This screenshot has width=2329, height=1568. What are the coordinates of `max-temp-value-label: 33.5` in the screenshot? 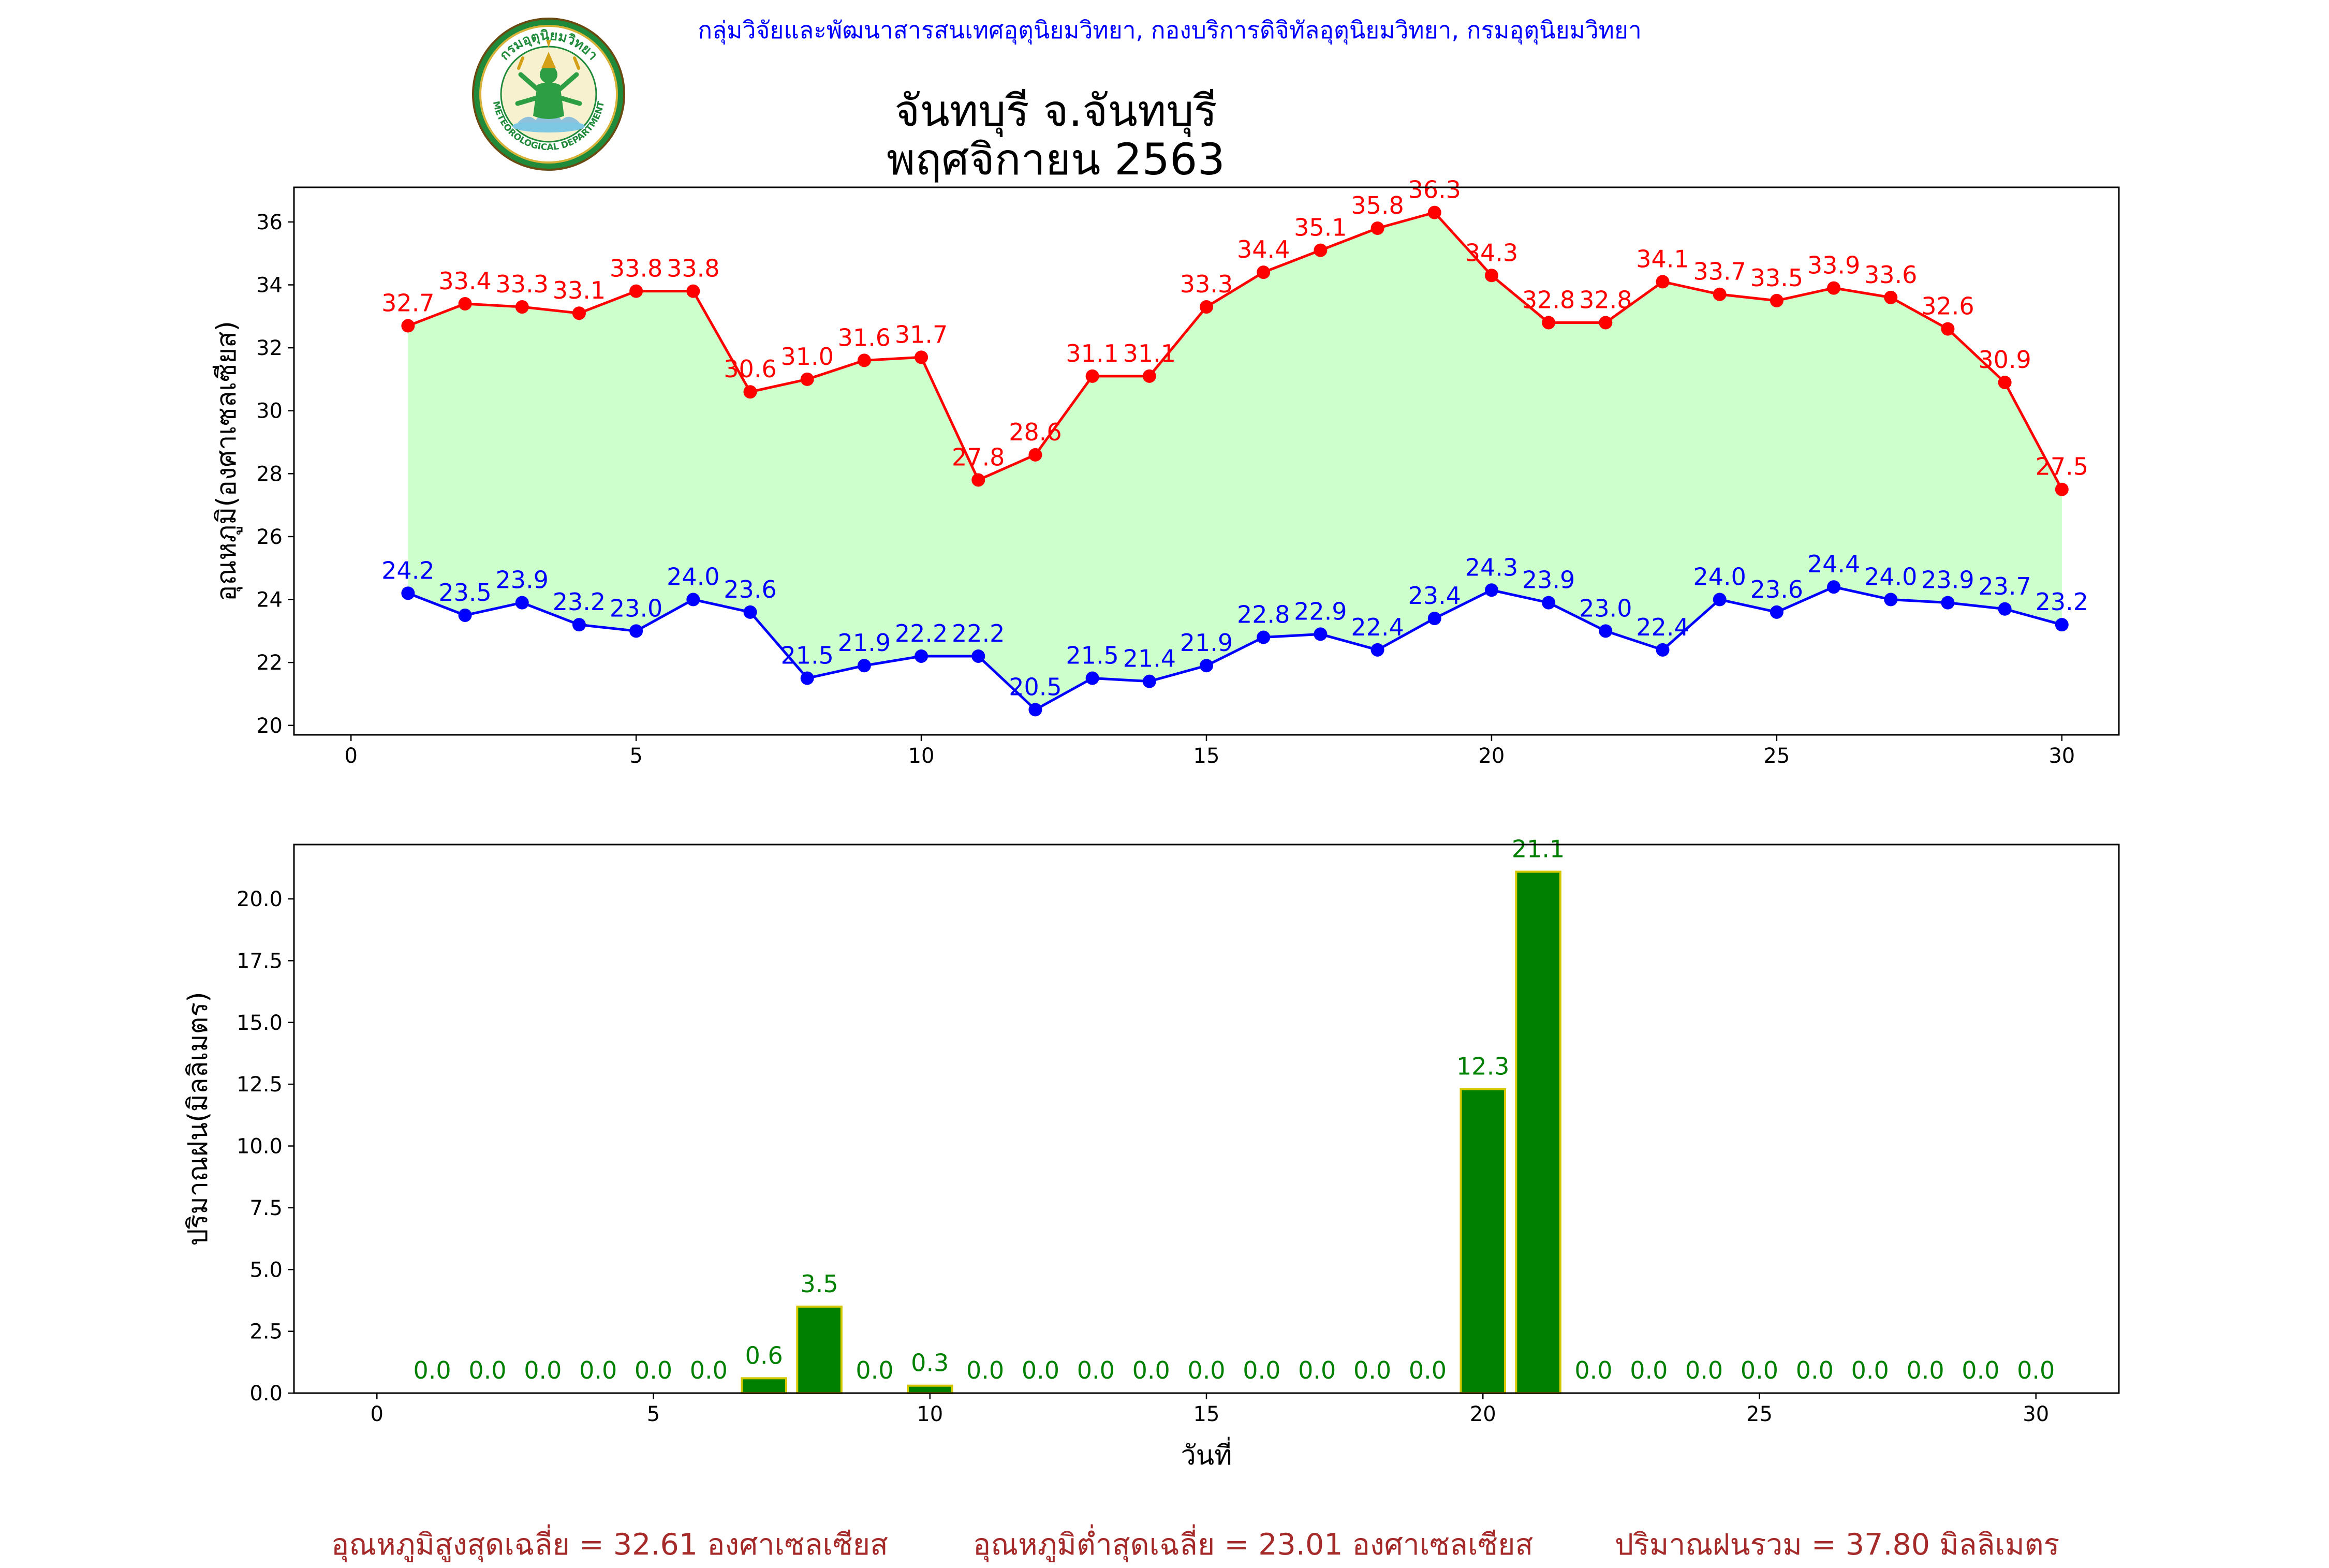 It's located at (1776, 278).